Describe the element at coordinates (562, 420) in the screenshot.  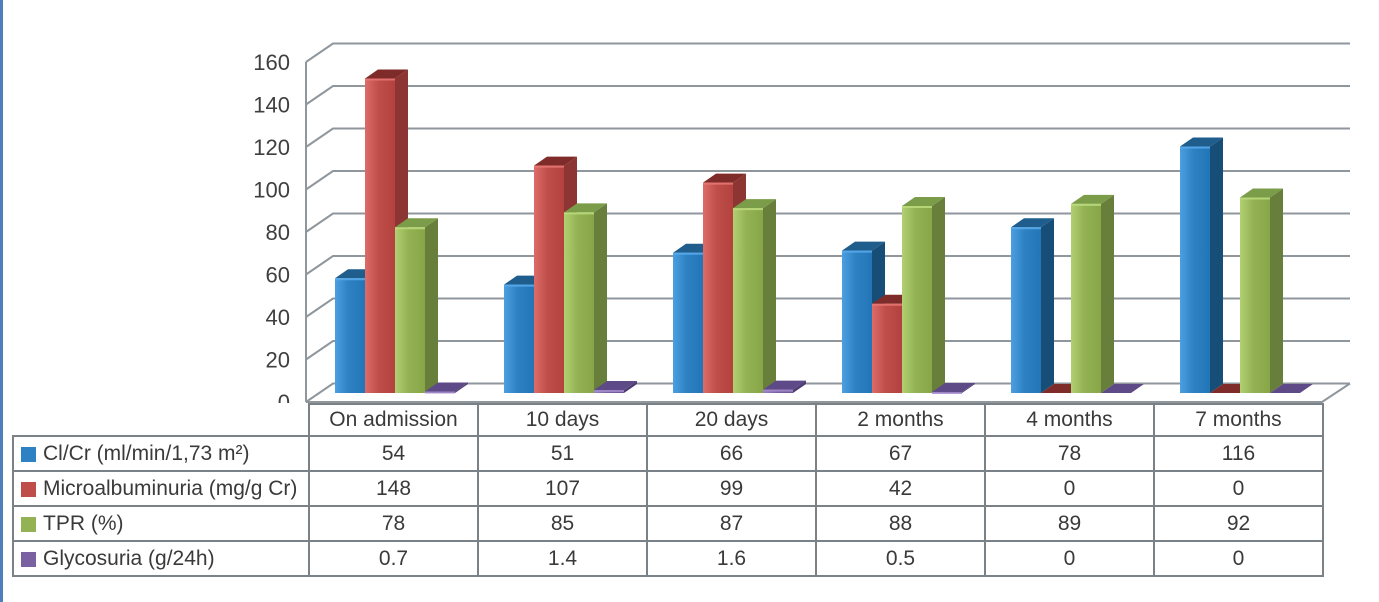
I see `column-header: 10 days` at that location.